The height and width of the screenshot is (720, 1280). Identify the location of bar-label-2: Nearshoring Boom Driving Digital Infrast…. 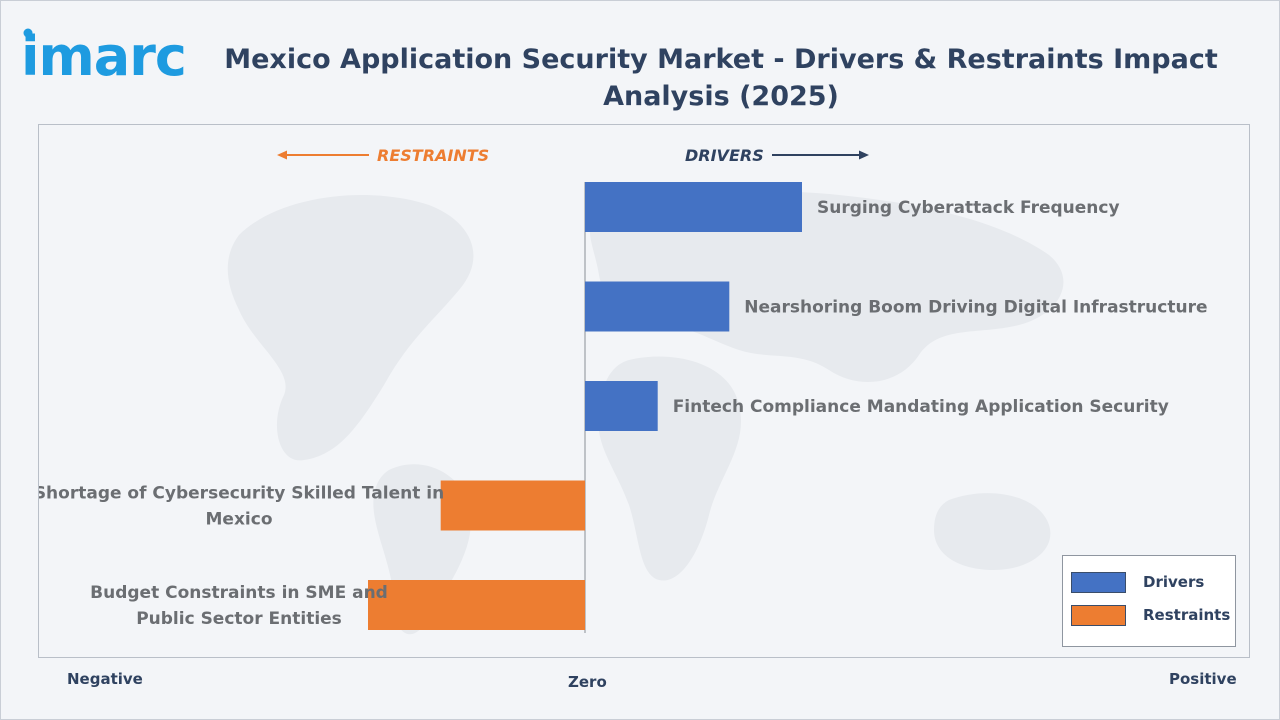
(975, 308).